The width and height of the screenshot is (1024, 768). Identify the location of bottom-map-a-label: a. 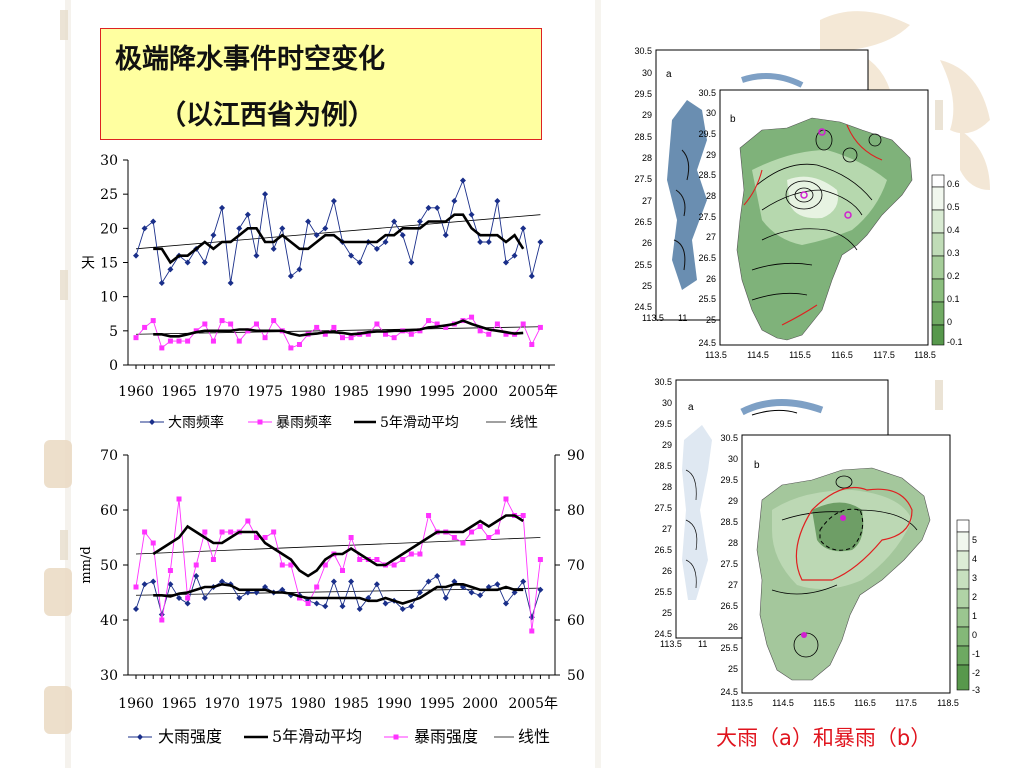
(691, 407).